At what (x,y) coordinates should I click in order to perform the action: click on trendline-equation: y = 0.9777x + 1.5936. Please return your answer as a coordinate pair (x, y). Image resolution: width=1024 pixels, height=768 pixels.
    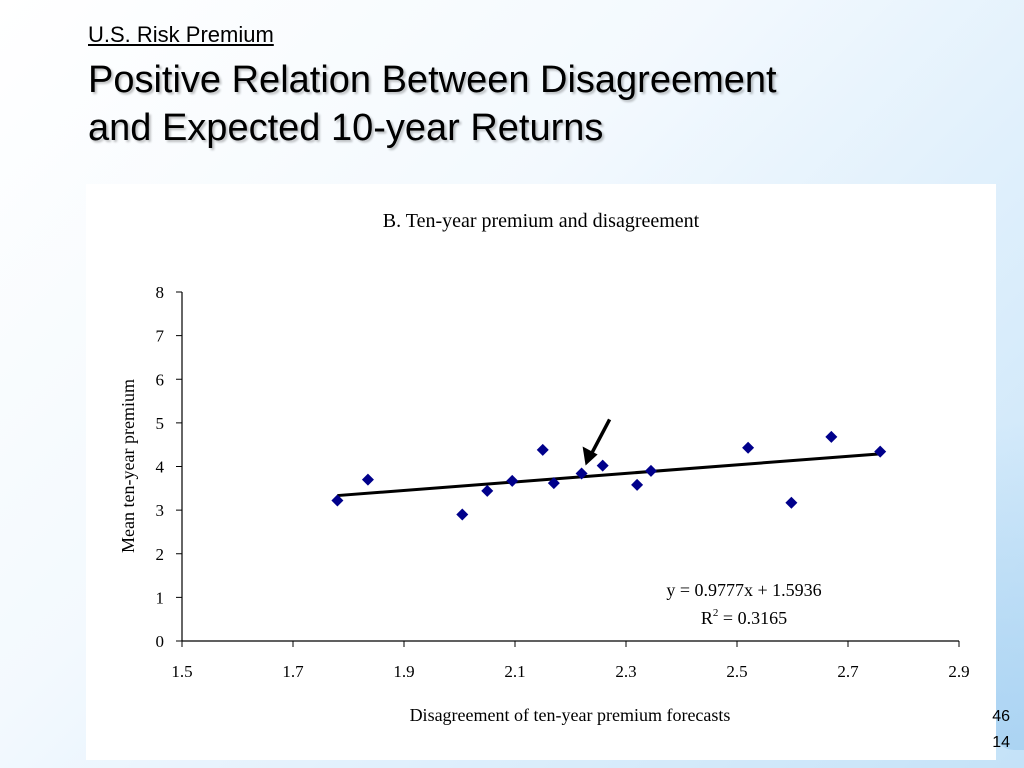
    Looking at the image, I should click on (743, 590).